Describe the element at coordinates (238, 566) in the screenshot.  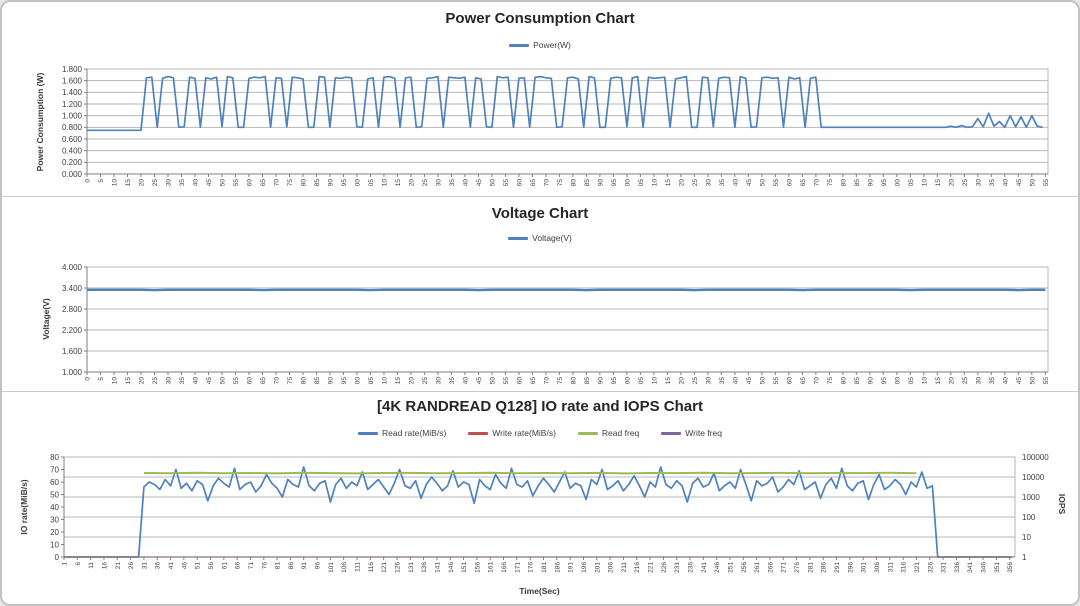
I see `svg-text: 66` at that location.